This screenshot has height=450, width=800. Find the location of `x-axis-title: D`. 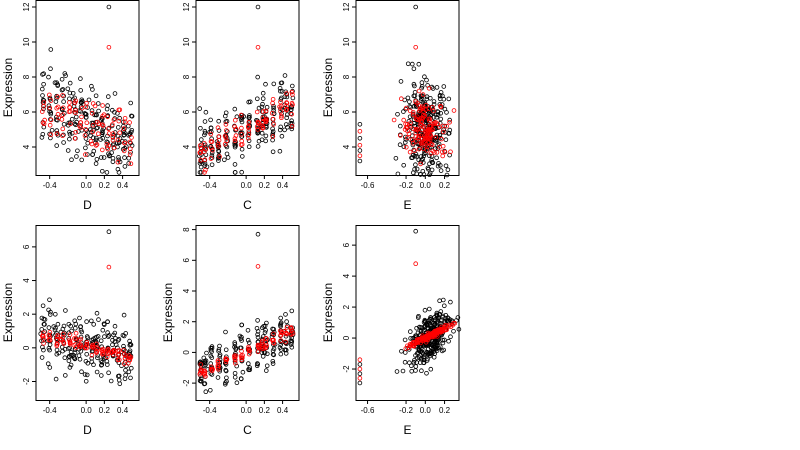

x-axis-title: D is located at coordinates (87, 430).